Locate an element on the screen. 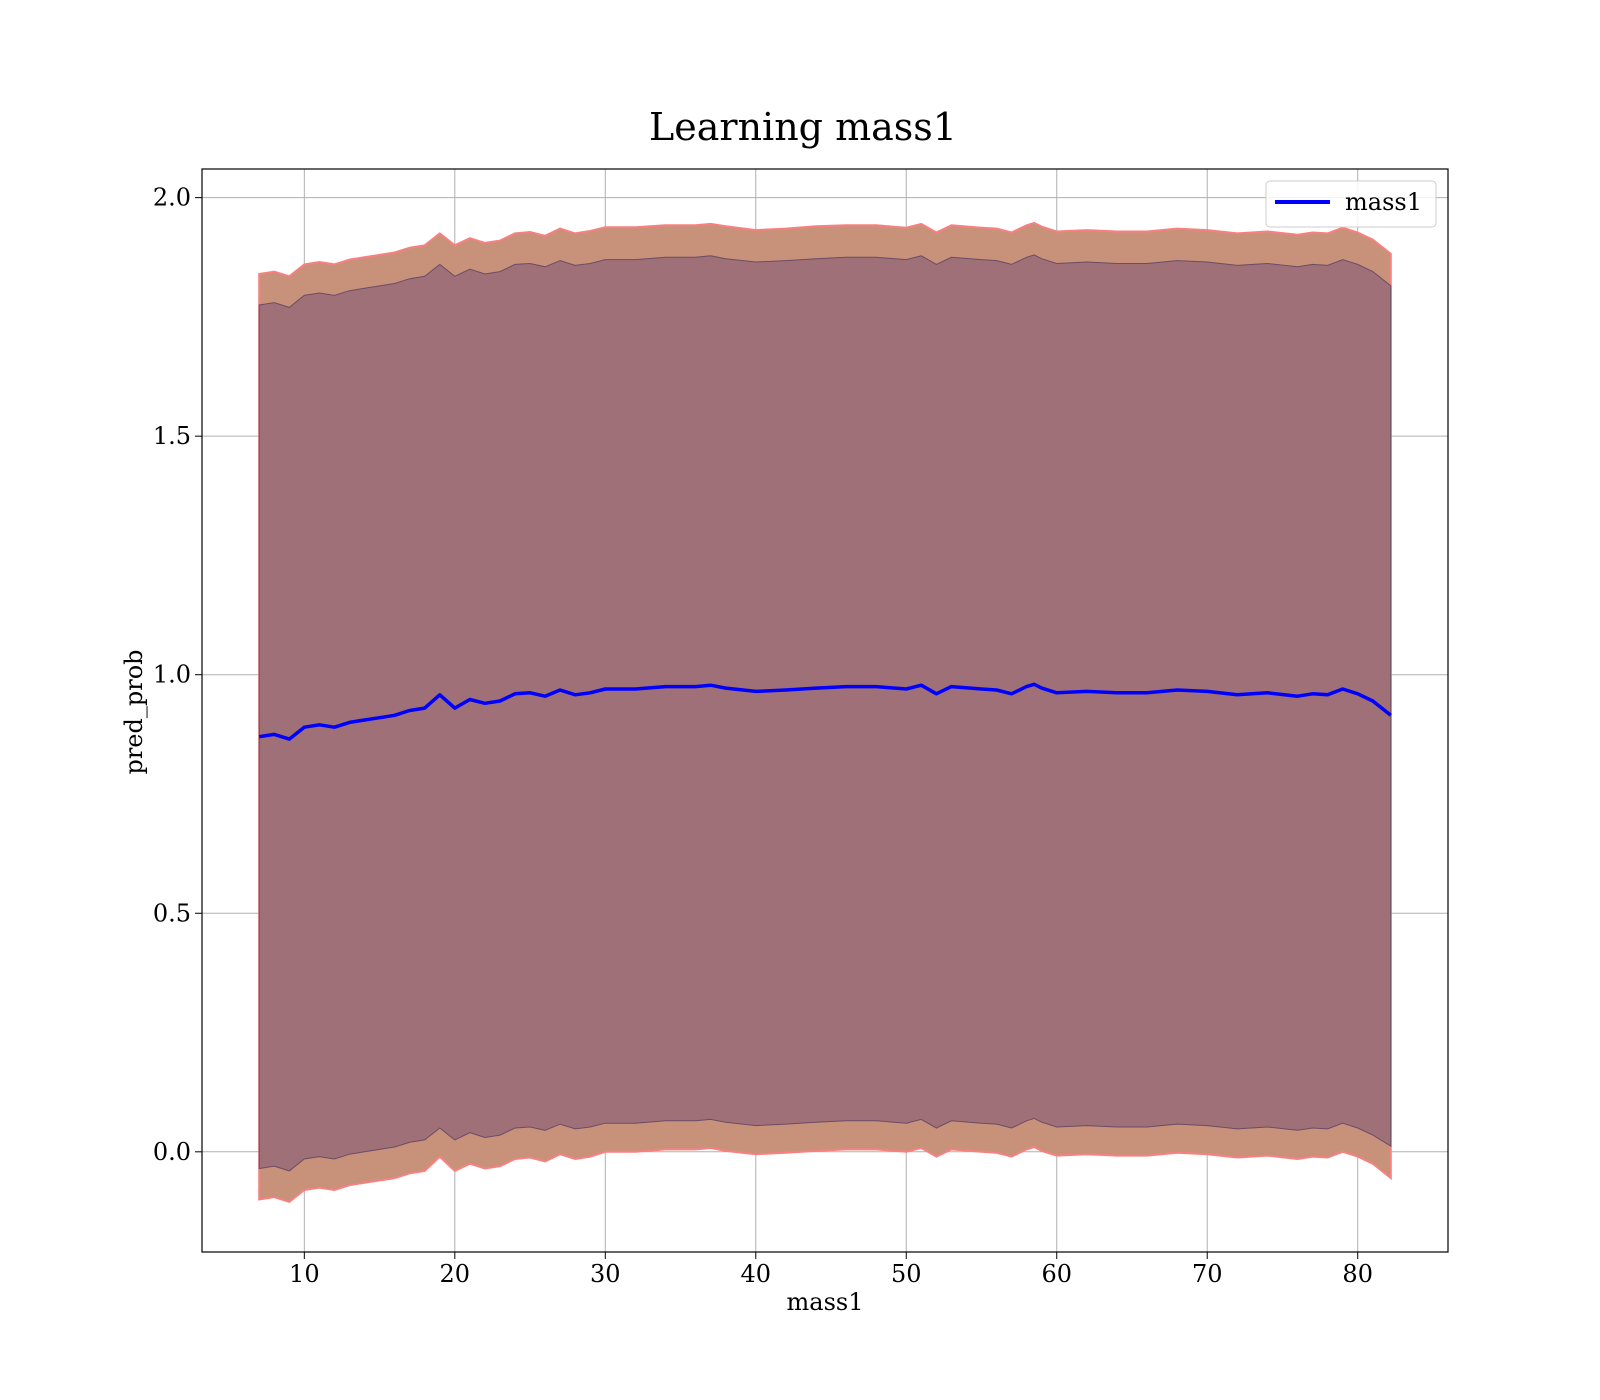 Image resolution: width=1600 pixels, height=1400 pixels. x-tick-label: 60 is located at coordinates (1056, 1274).